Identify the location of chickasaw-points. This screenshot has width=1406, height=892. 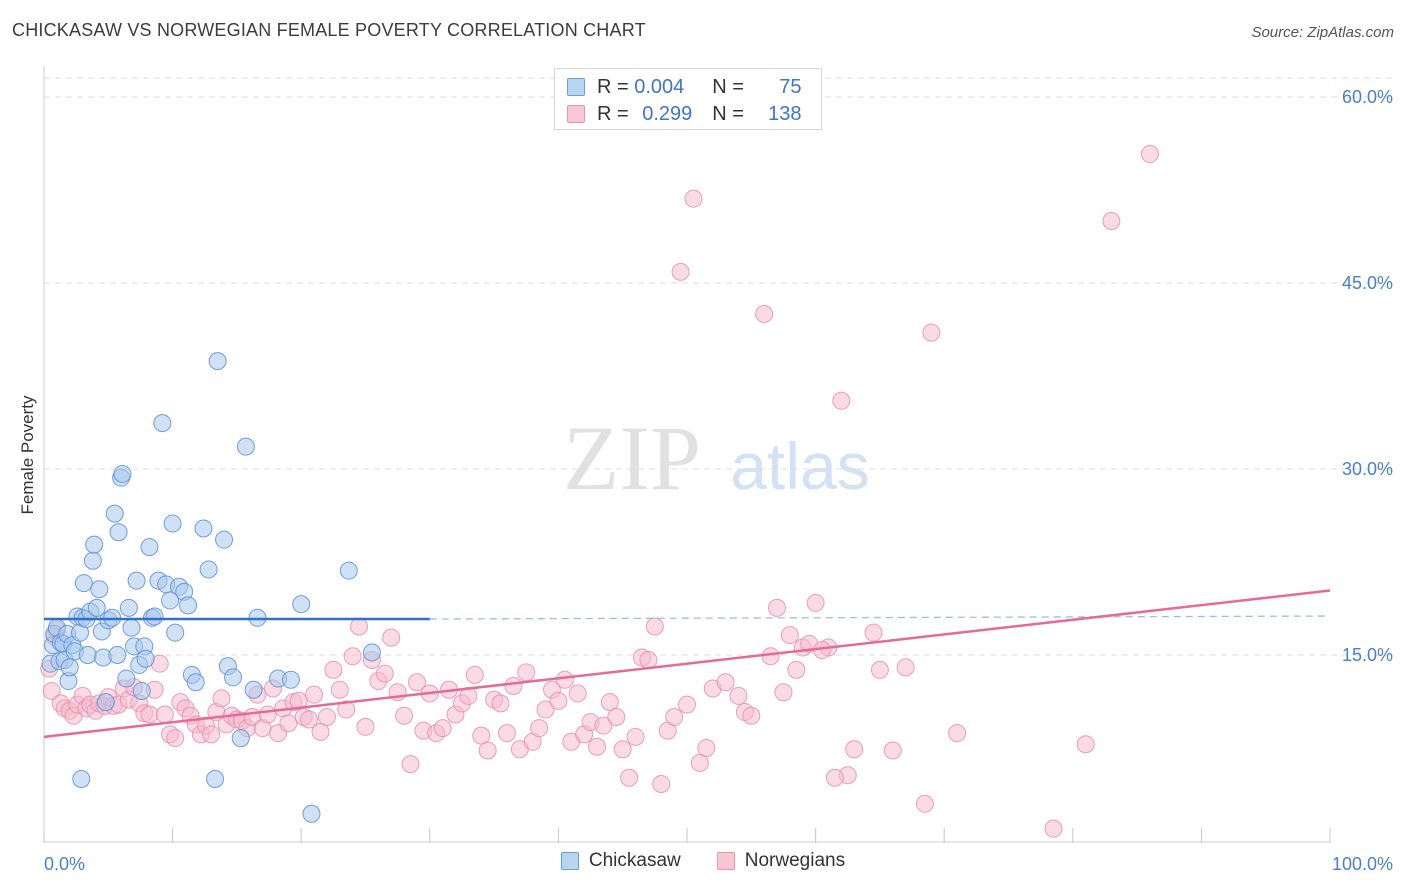
(211, 587).